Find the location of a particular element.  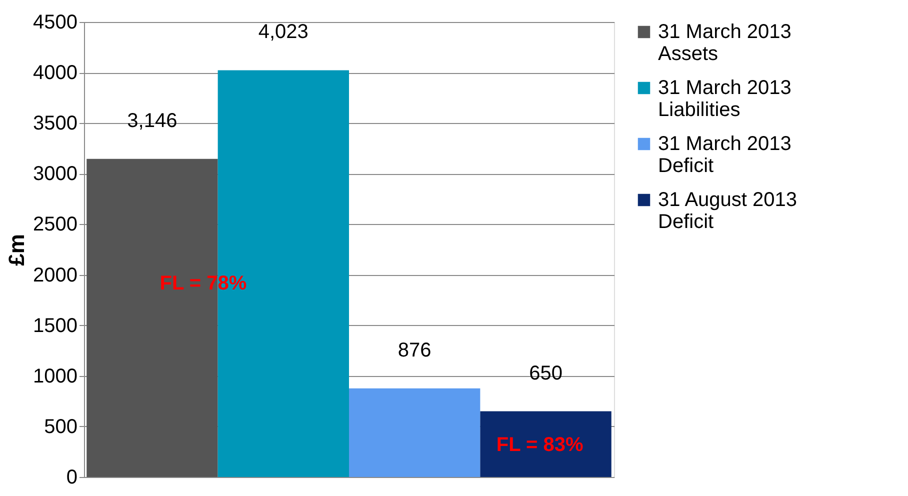

text: 876 is located at coordinates (415, 350).